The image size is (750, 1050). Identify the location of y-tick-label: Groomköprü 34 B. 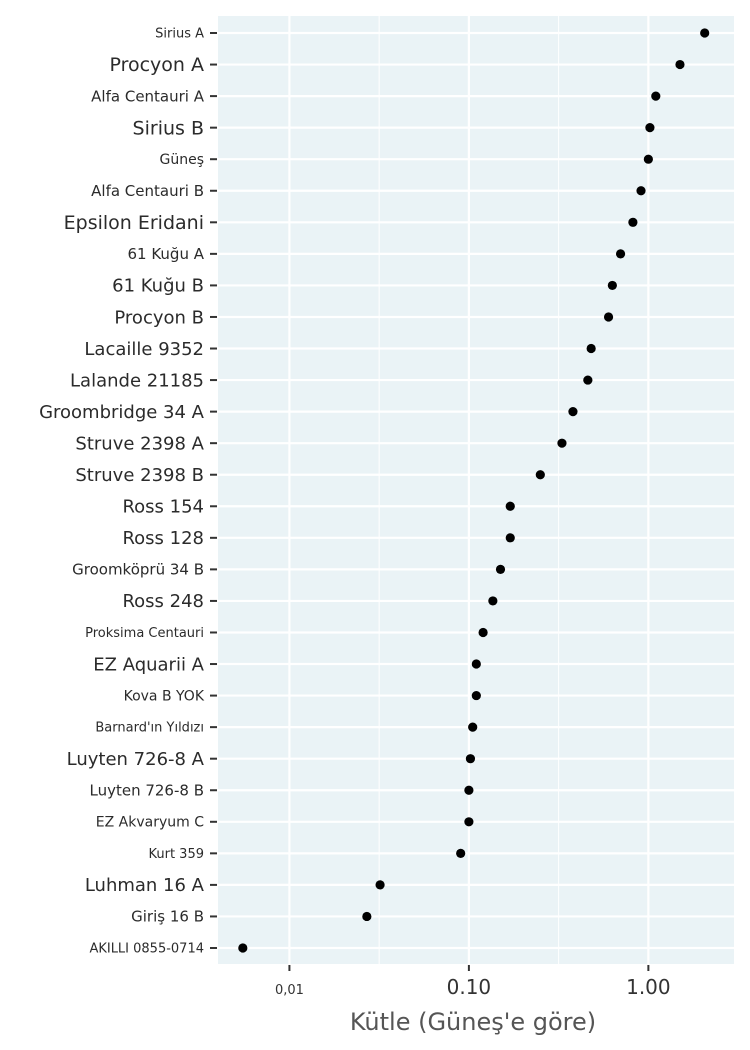
(138, 570).